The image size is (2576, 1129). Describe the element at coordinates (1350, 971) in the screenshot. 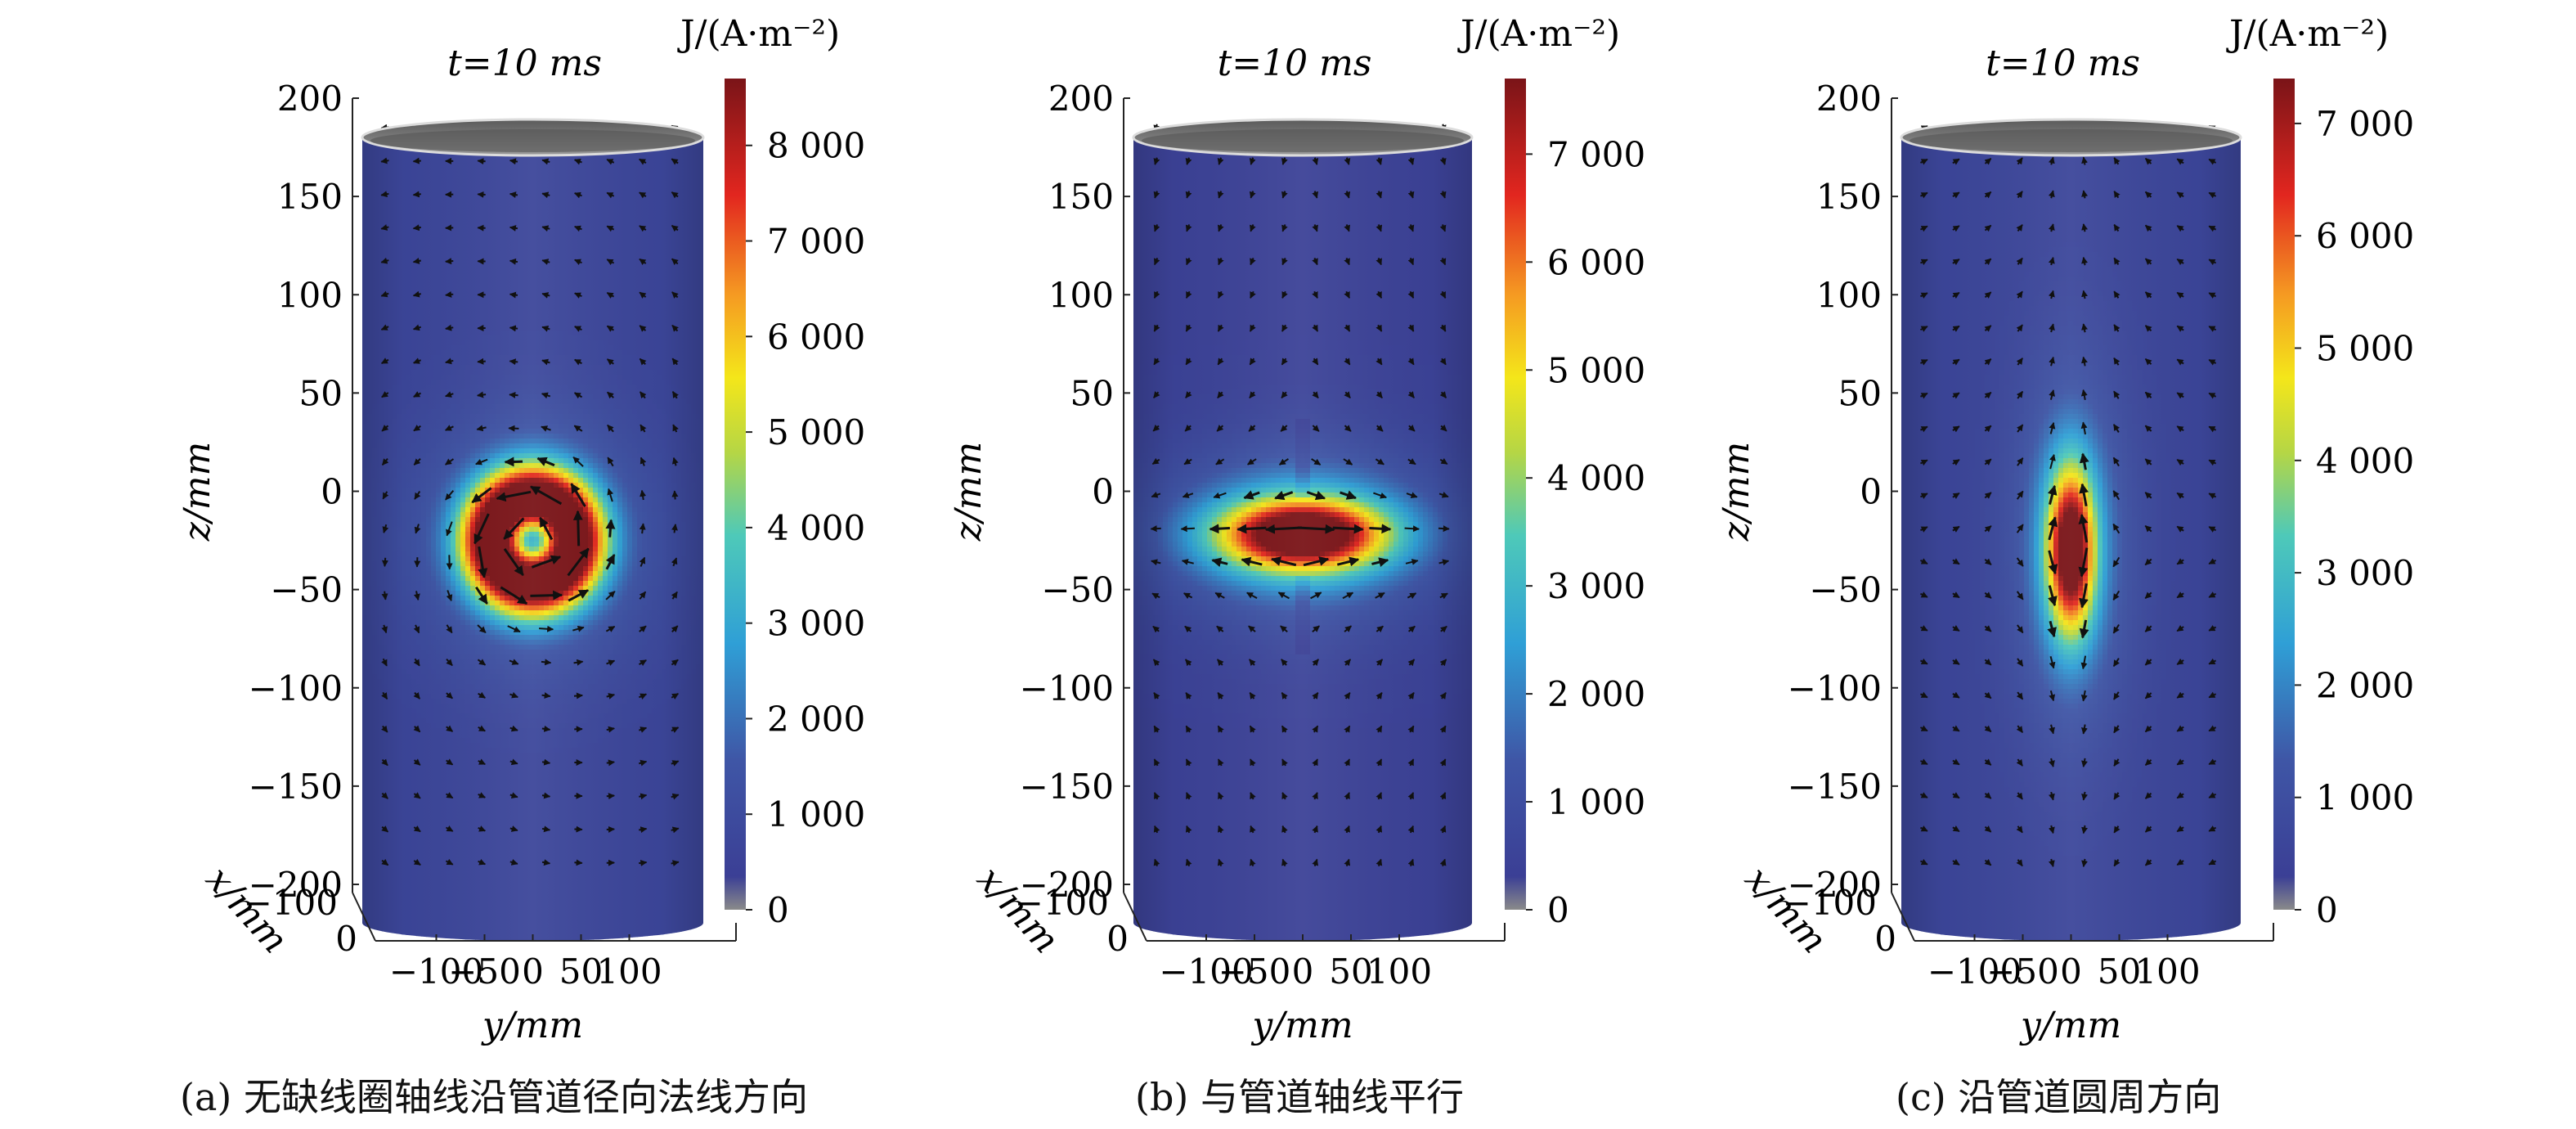

I see `y-tick-label: 50` at that location.